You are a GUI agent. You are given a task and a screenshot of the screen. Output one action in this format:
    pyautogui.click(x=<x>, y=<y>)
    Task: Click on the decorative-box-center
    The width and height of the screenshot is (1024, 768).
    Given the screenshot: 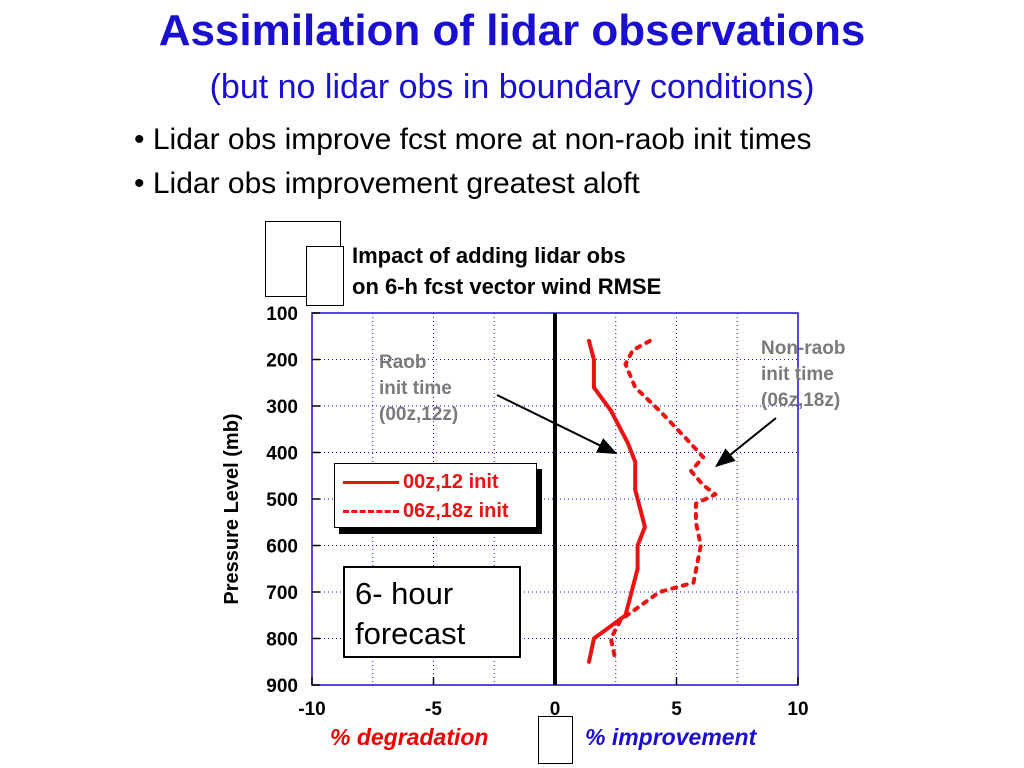 What is the action you would take?
    pyautogui.click(x=555, y=740)
    